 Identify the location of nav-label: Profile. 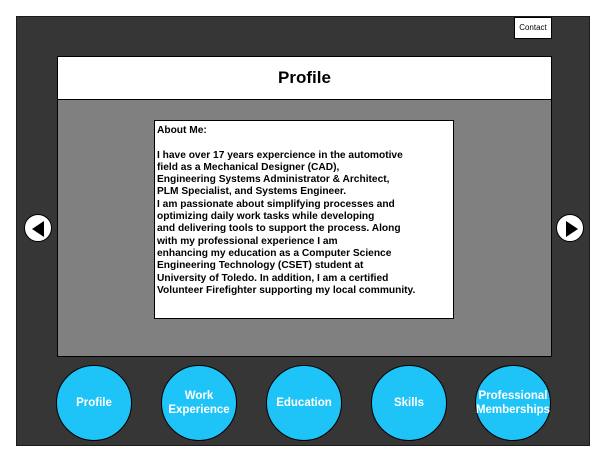
(94, 403).